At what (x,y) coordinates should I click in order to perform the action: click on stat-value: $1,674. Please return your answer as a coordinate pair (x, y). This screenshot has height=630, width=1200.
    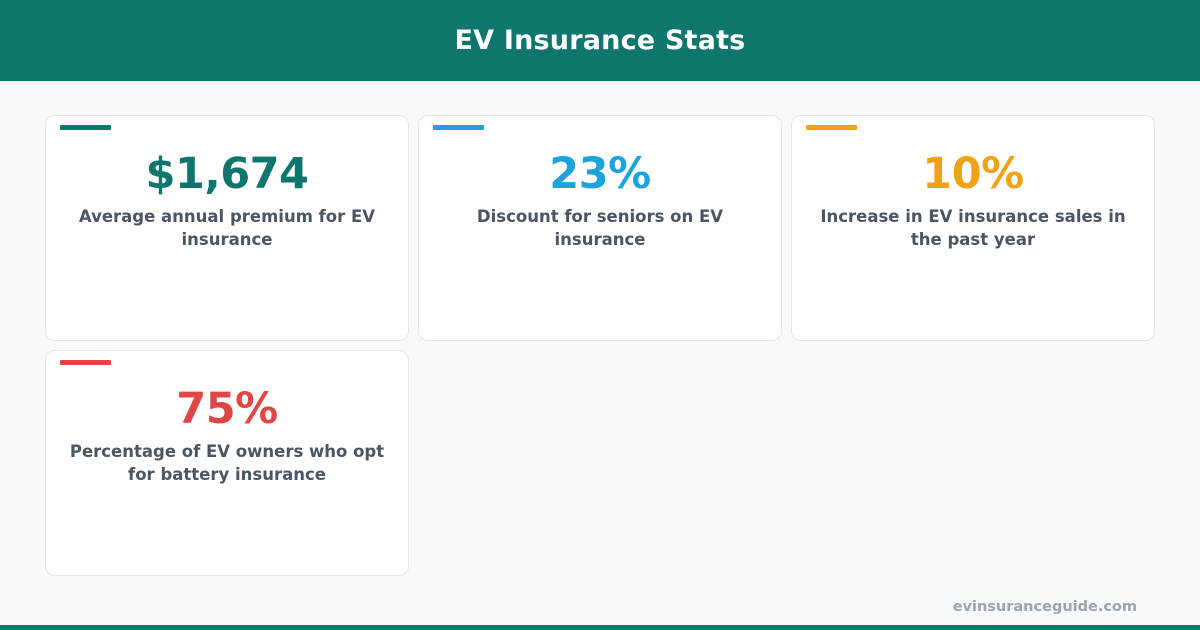
    Looking at the image, I should click on (227, 174).